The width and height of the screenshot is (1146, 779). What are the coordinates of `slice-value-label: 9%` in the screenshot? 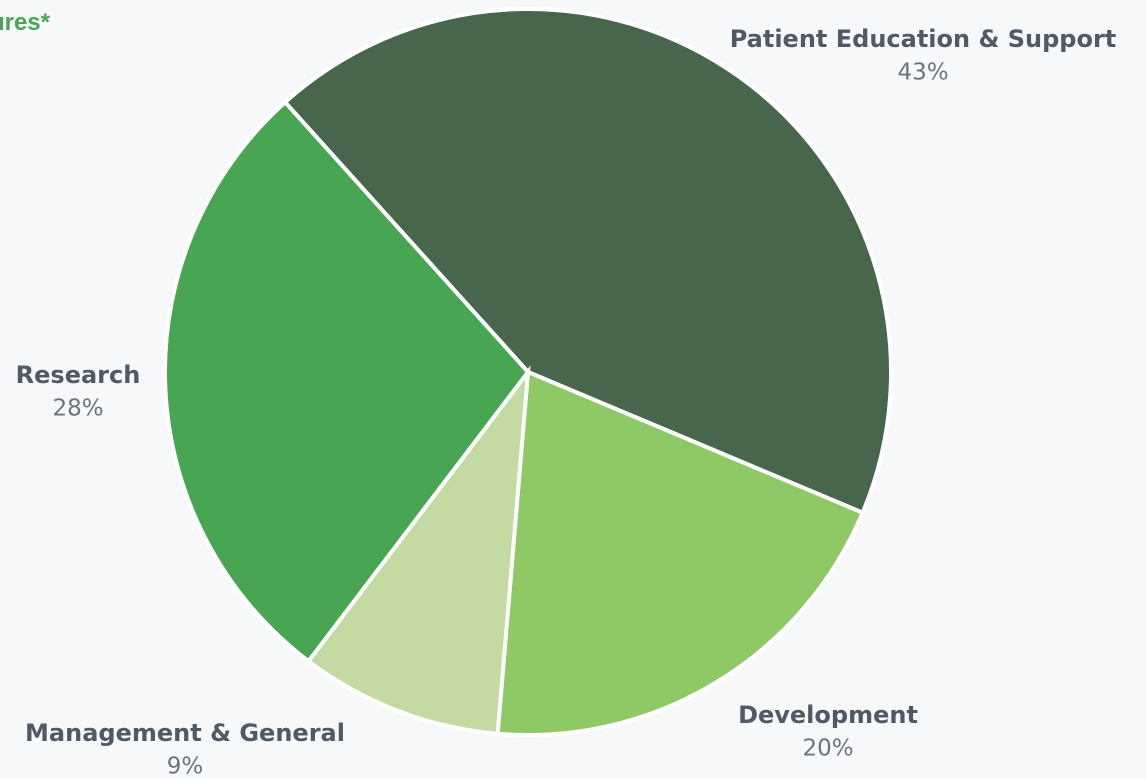 It's located at (185, 766).